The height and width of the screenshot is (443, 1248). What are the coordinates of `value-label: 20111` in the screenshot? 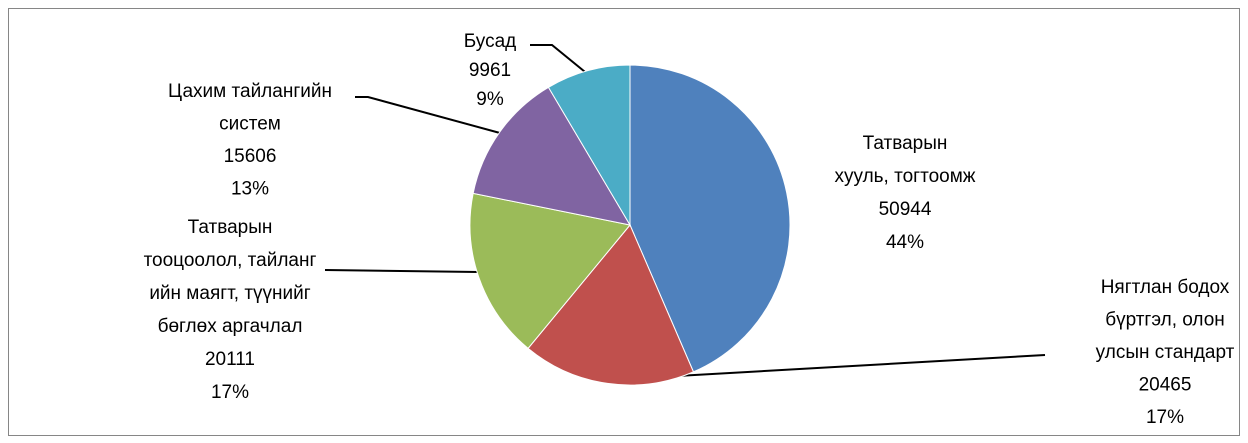 It's located at (230, 359).